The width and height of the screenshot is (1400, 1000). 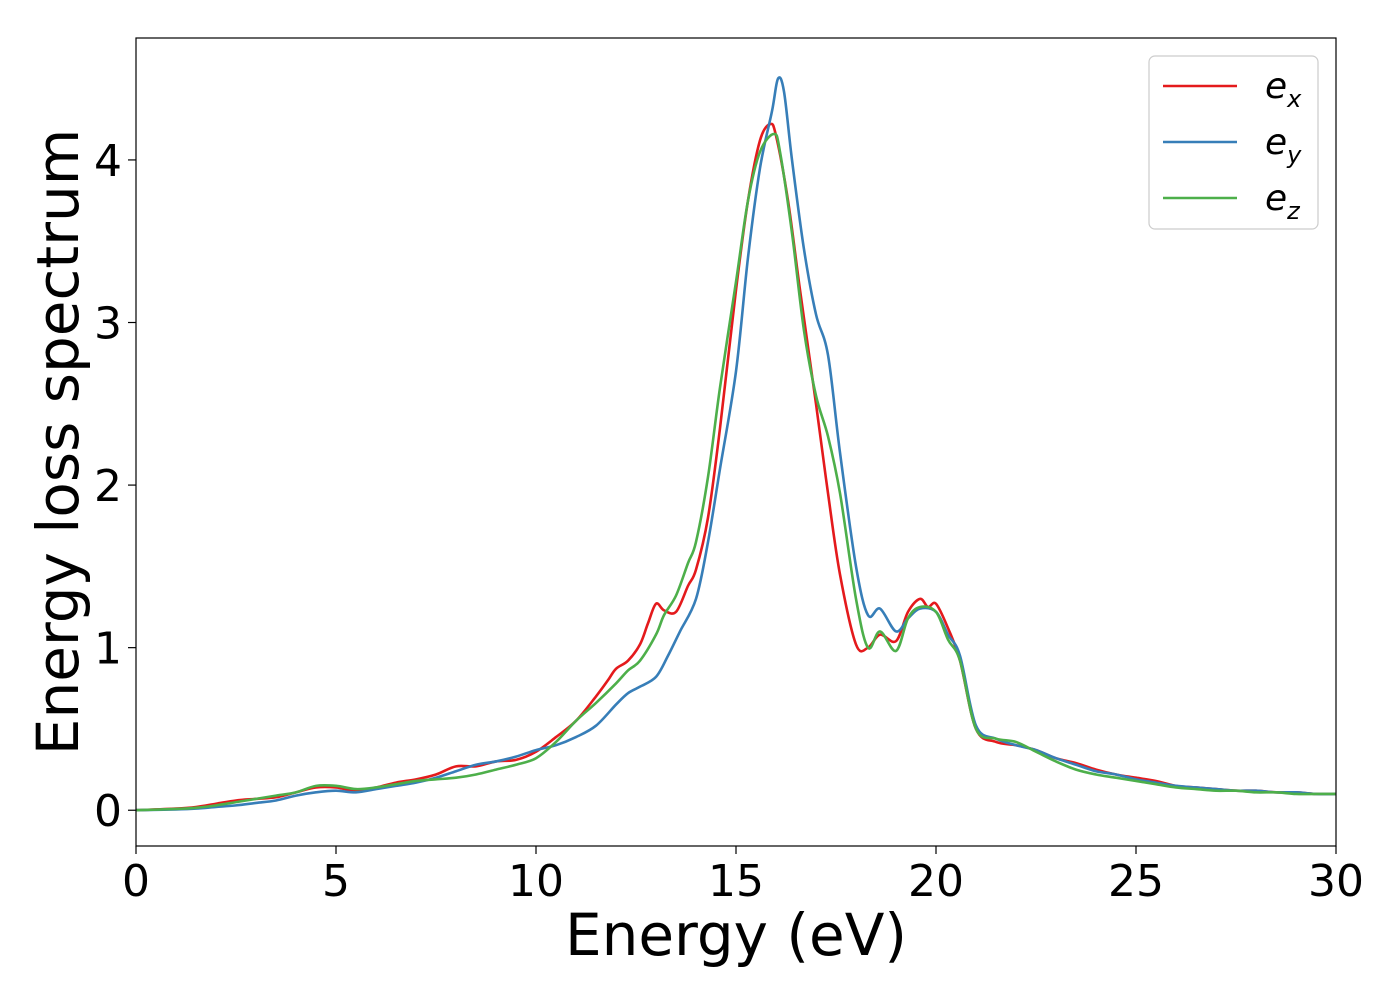 What do you see at coordinates (736, 935) in the screenshot?
I see `x-axis-label: Energy (eV)` at bounding box center [736, 935].